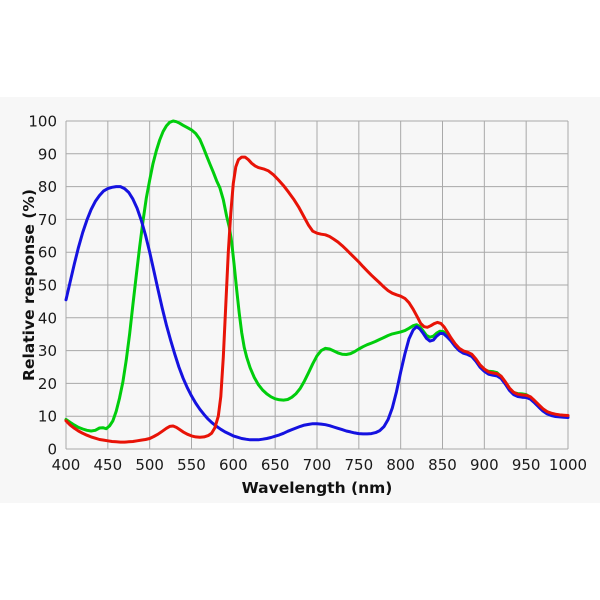  Describe the element at coordinates (275, 465) in the screenshot. I see `x-tick-label: 650` at that location.